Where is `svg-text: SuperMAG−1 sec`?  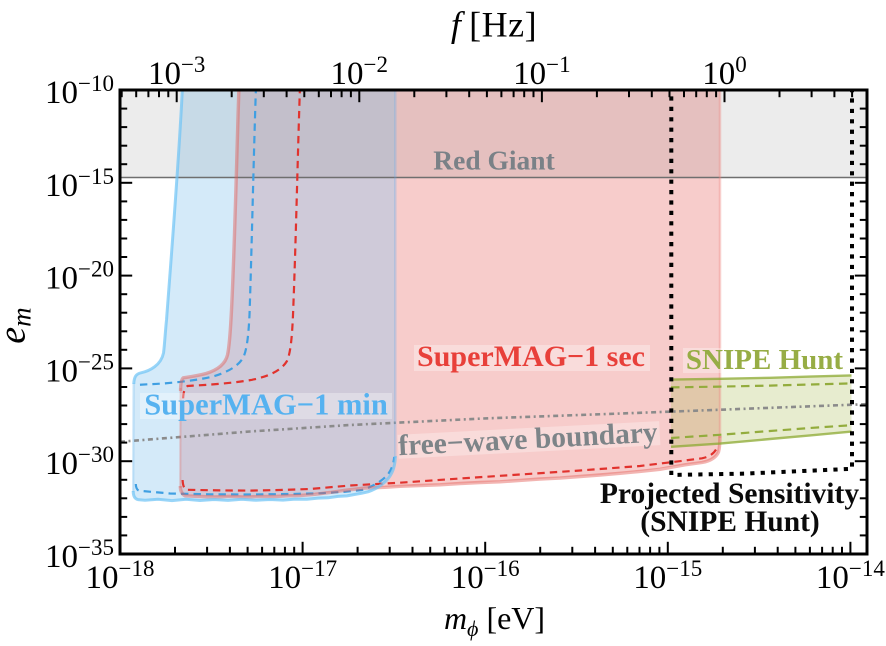 svg-text: SuperMAG−1 sec is located at coordinates (531, 356).